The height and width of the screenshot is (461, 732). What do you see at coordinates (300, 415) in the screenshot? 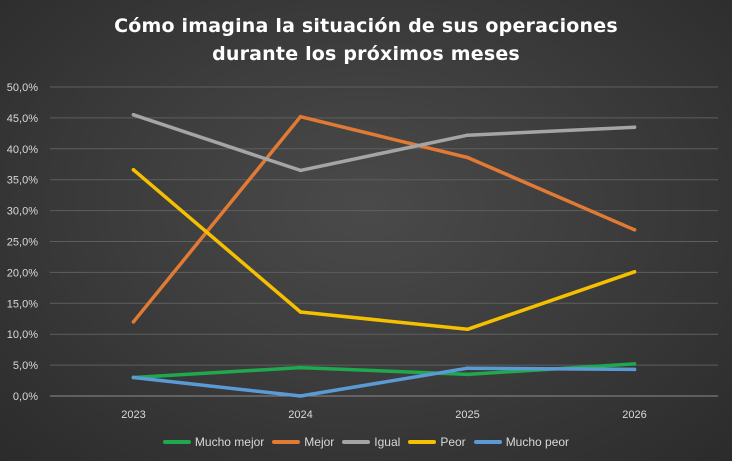
I see `x-tick-label: 2024` at bounding box center [300, 415].